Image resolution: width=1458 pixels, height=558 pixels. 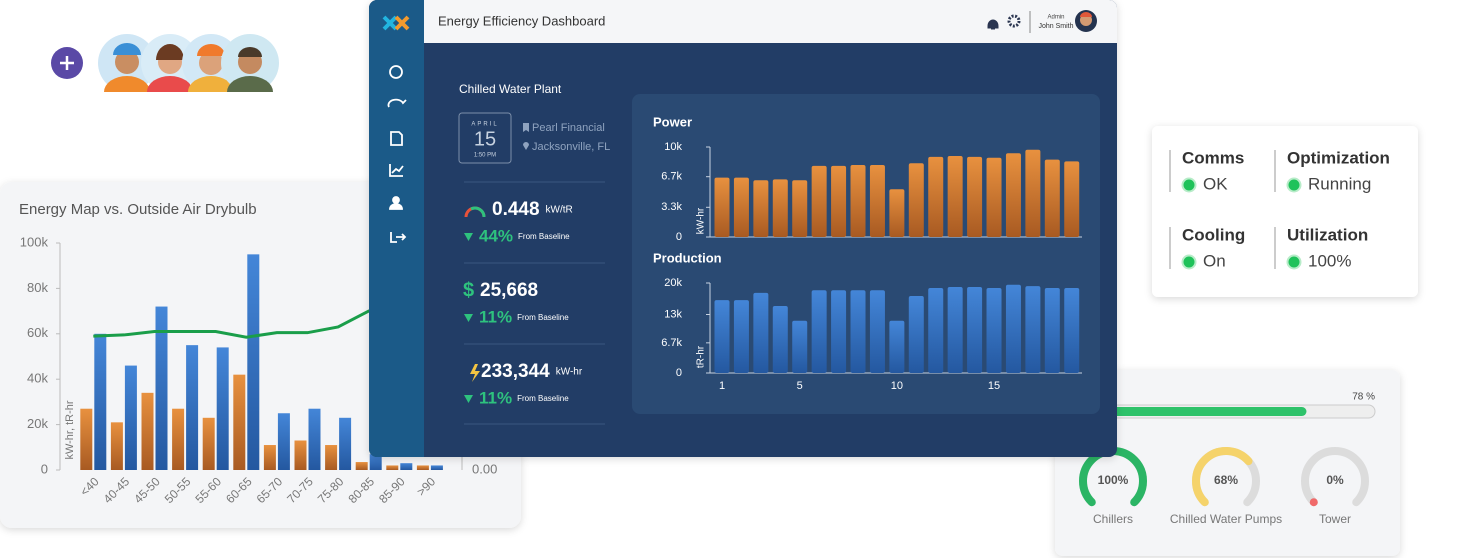 I want to click on status-label: Optimization, so click(x=1338, y=157).